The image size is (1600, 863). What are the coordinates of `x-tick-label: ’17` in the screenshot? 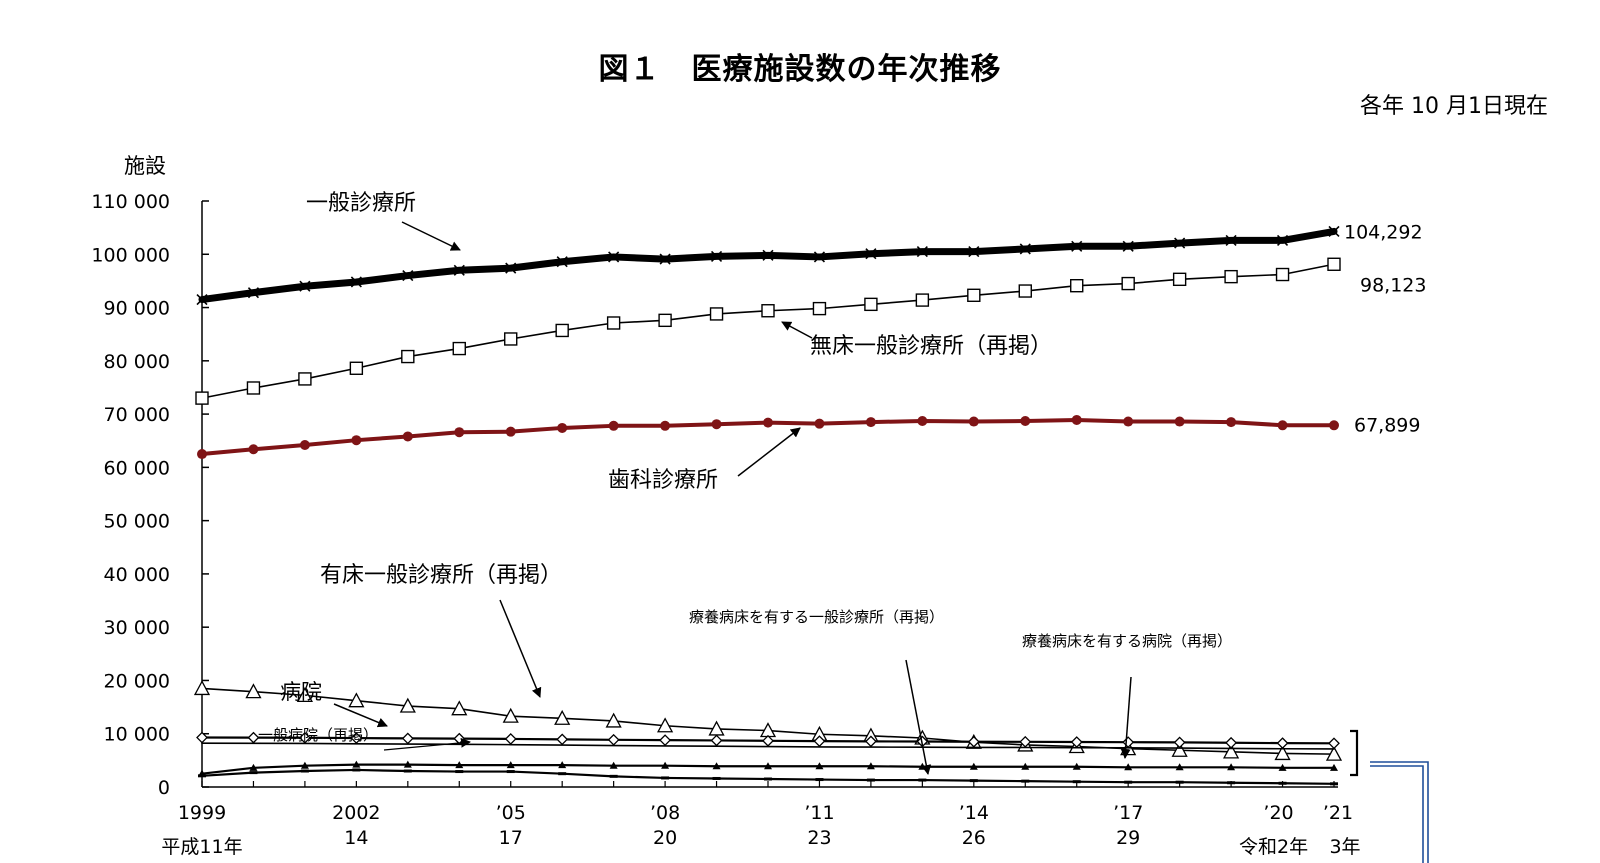 It's located at (1128, 813).